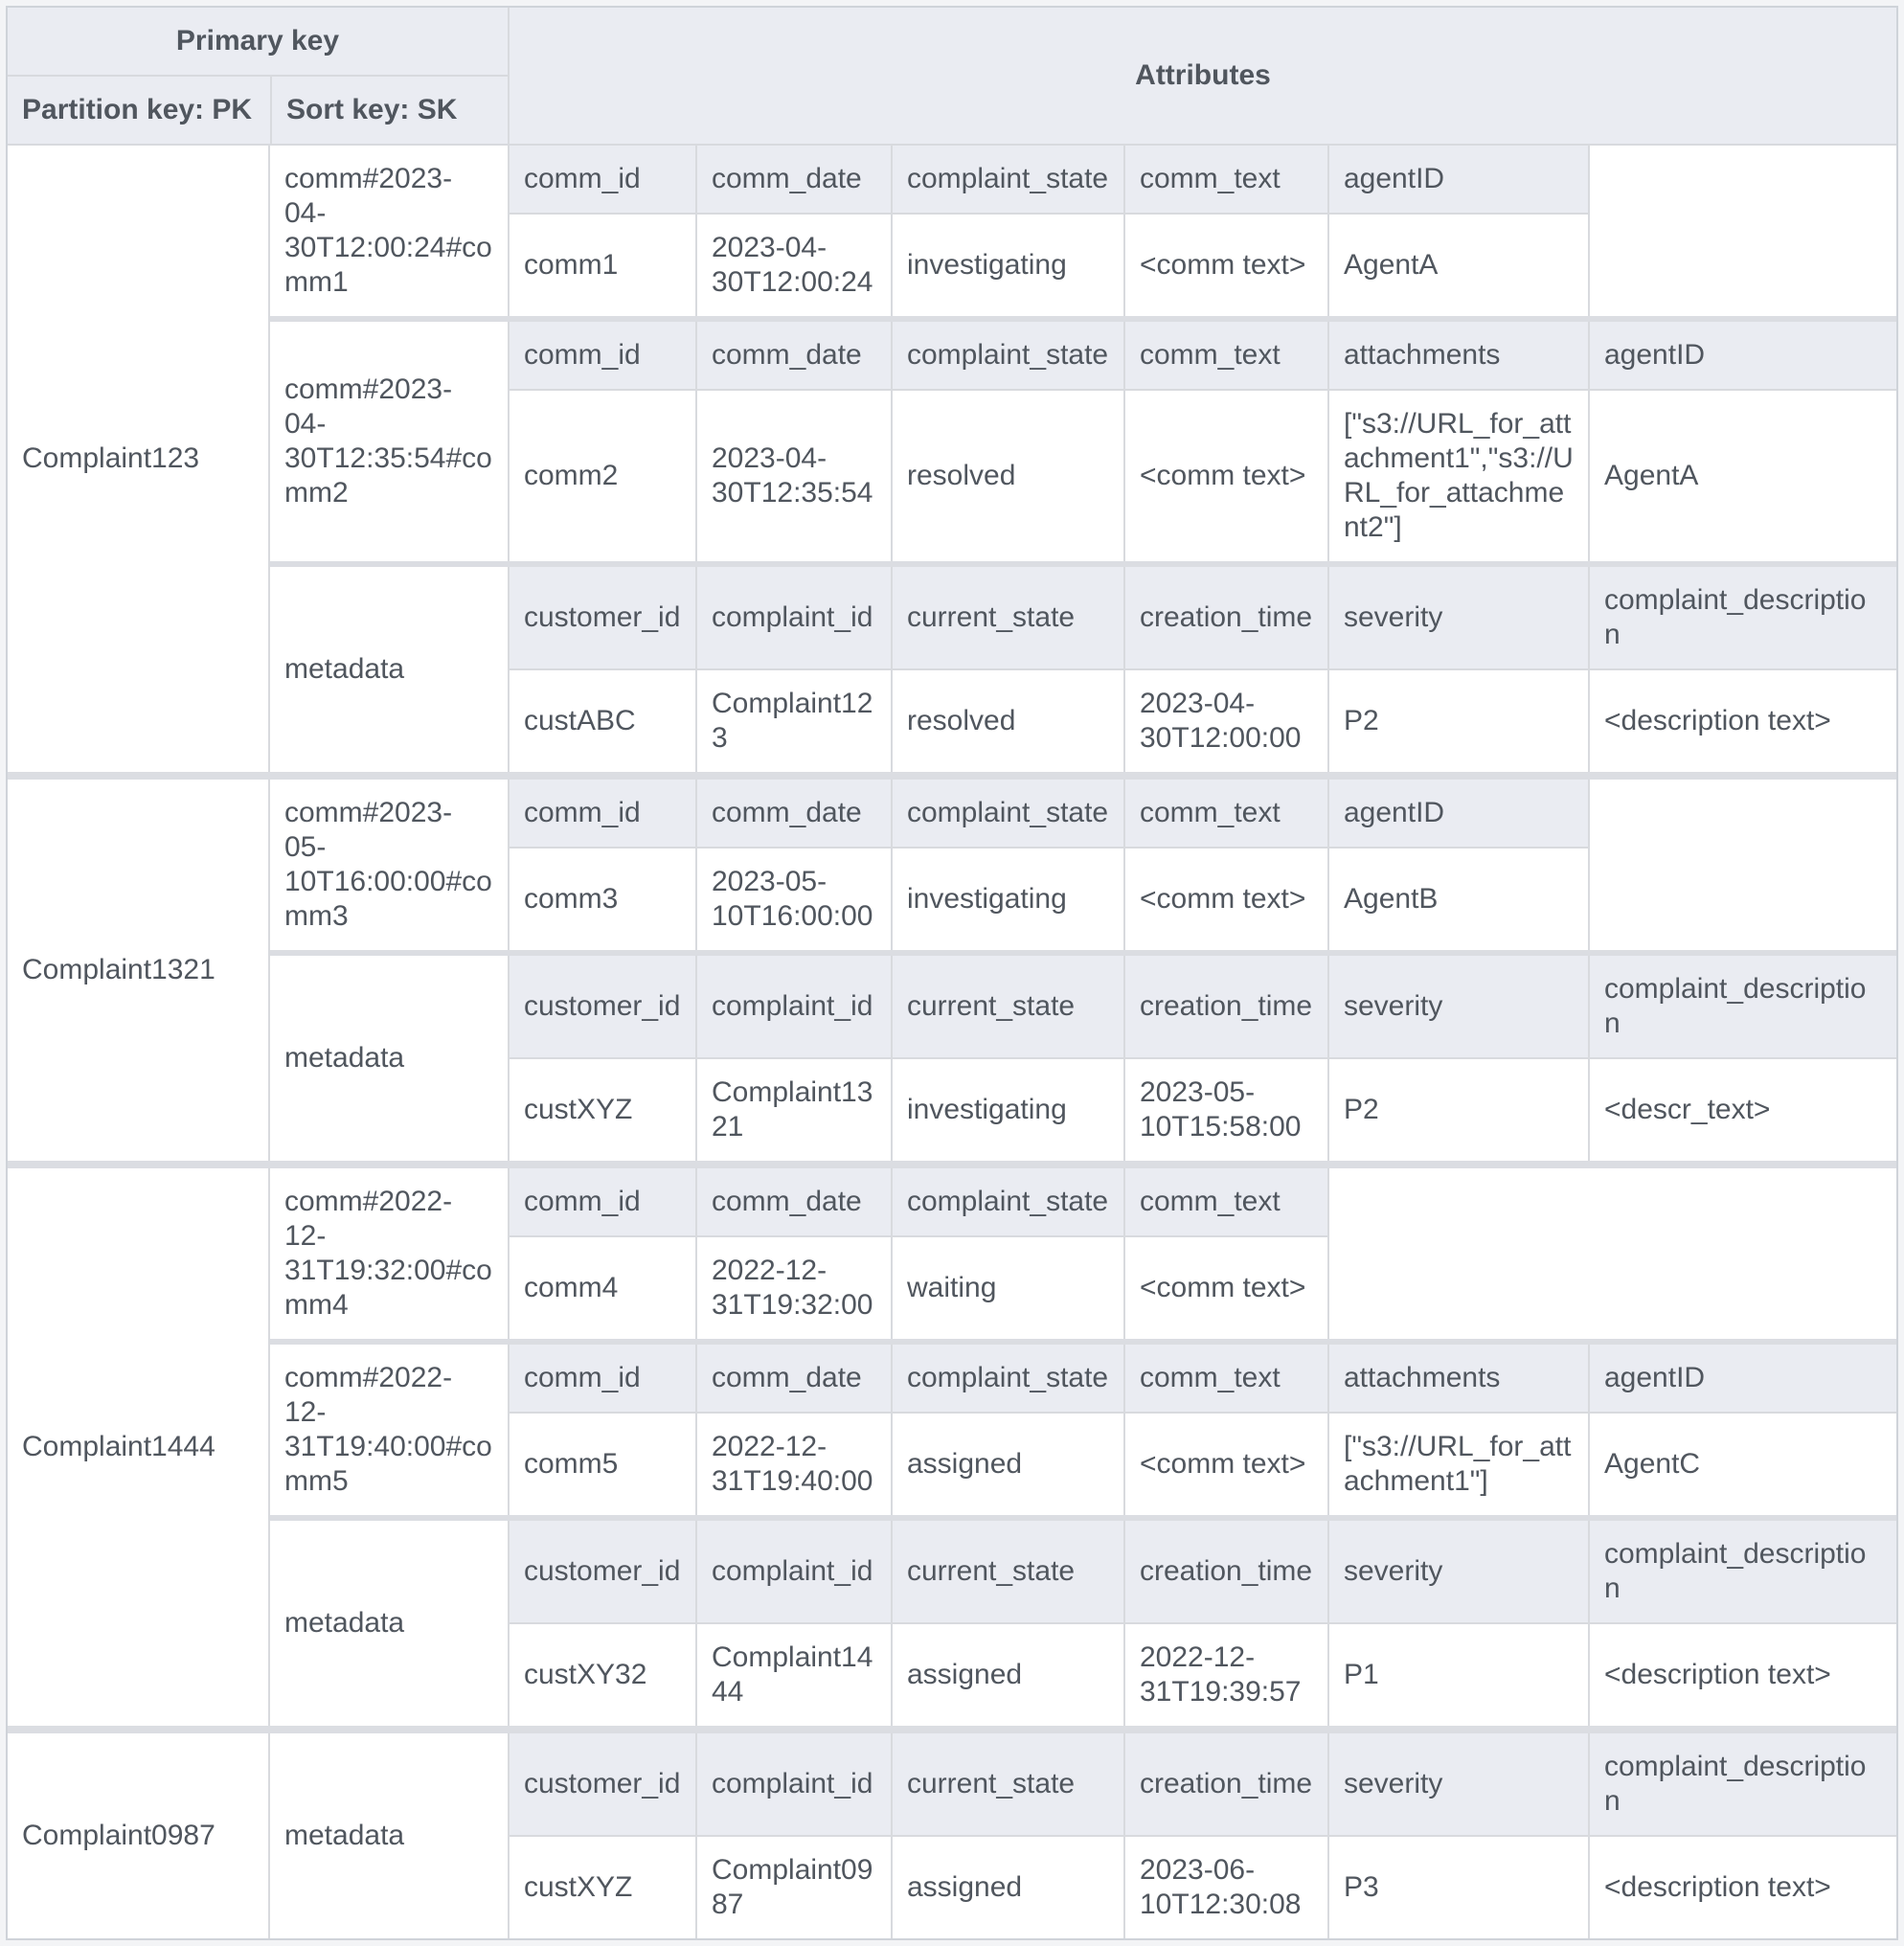 Image resolution: width=1904 pixels, height=1946 pixels. Describe the element at coordinates (793, 721) in the screenshot. I see `attribute-value-cell: Complaint123` at that location.